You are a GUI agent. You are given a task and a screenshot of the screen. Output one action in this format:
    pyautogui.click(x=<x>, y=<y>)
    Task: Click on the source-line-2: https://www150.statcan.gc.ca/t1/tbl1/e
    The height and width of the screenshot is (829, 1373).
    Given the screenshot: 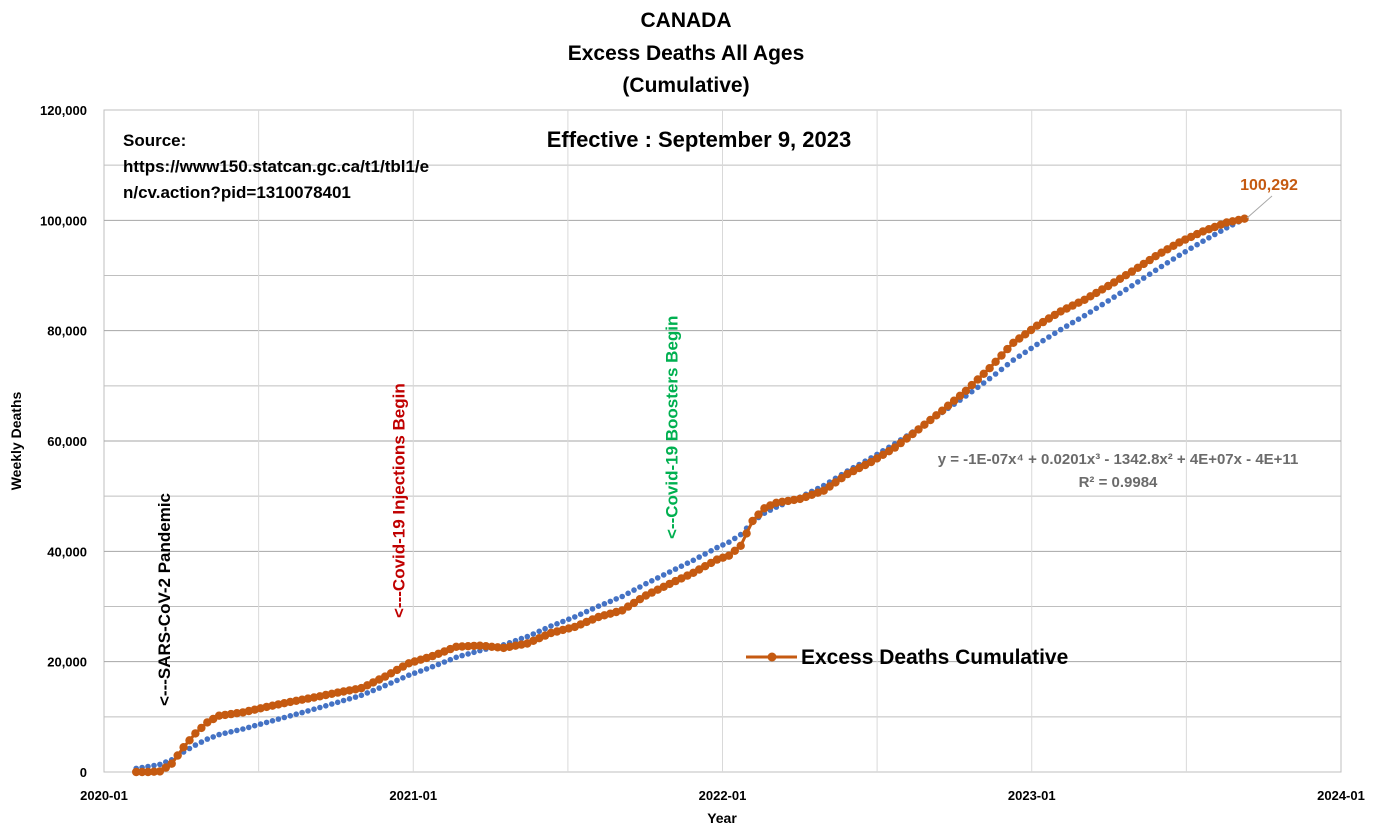 What is the action you would take?
    pyautogui.click(x=276, y=166)
    